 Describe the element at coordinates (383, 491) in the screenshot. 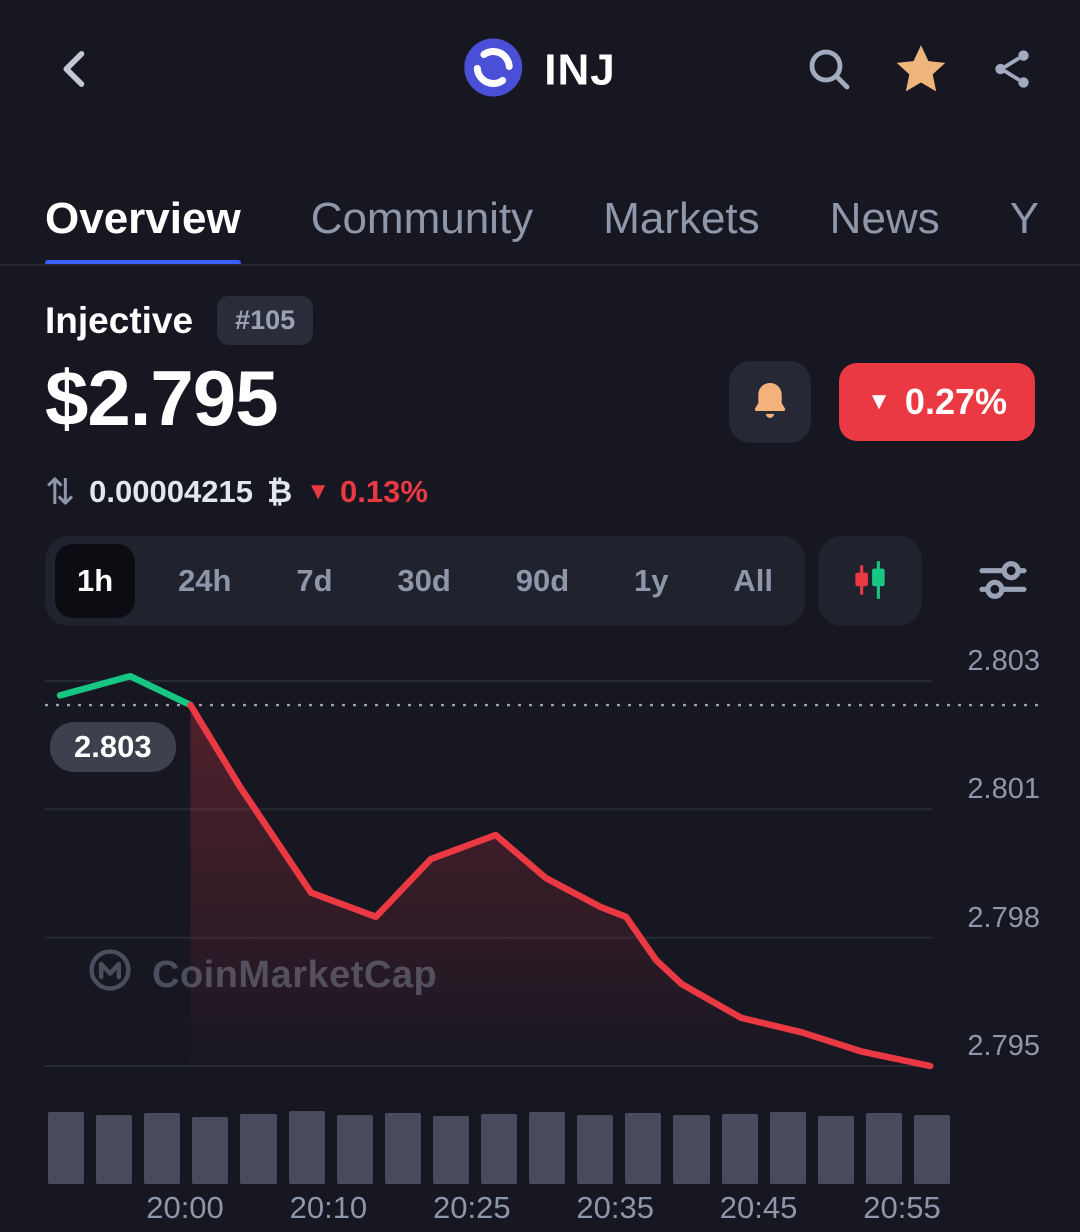

I see `btc-change: 0.13%` at that location.